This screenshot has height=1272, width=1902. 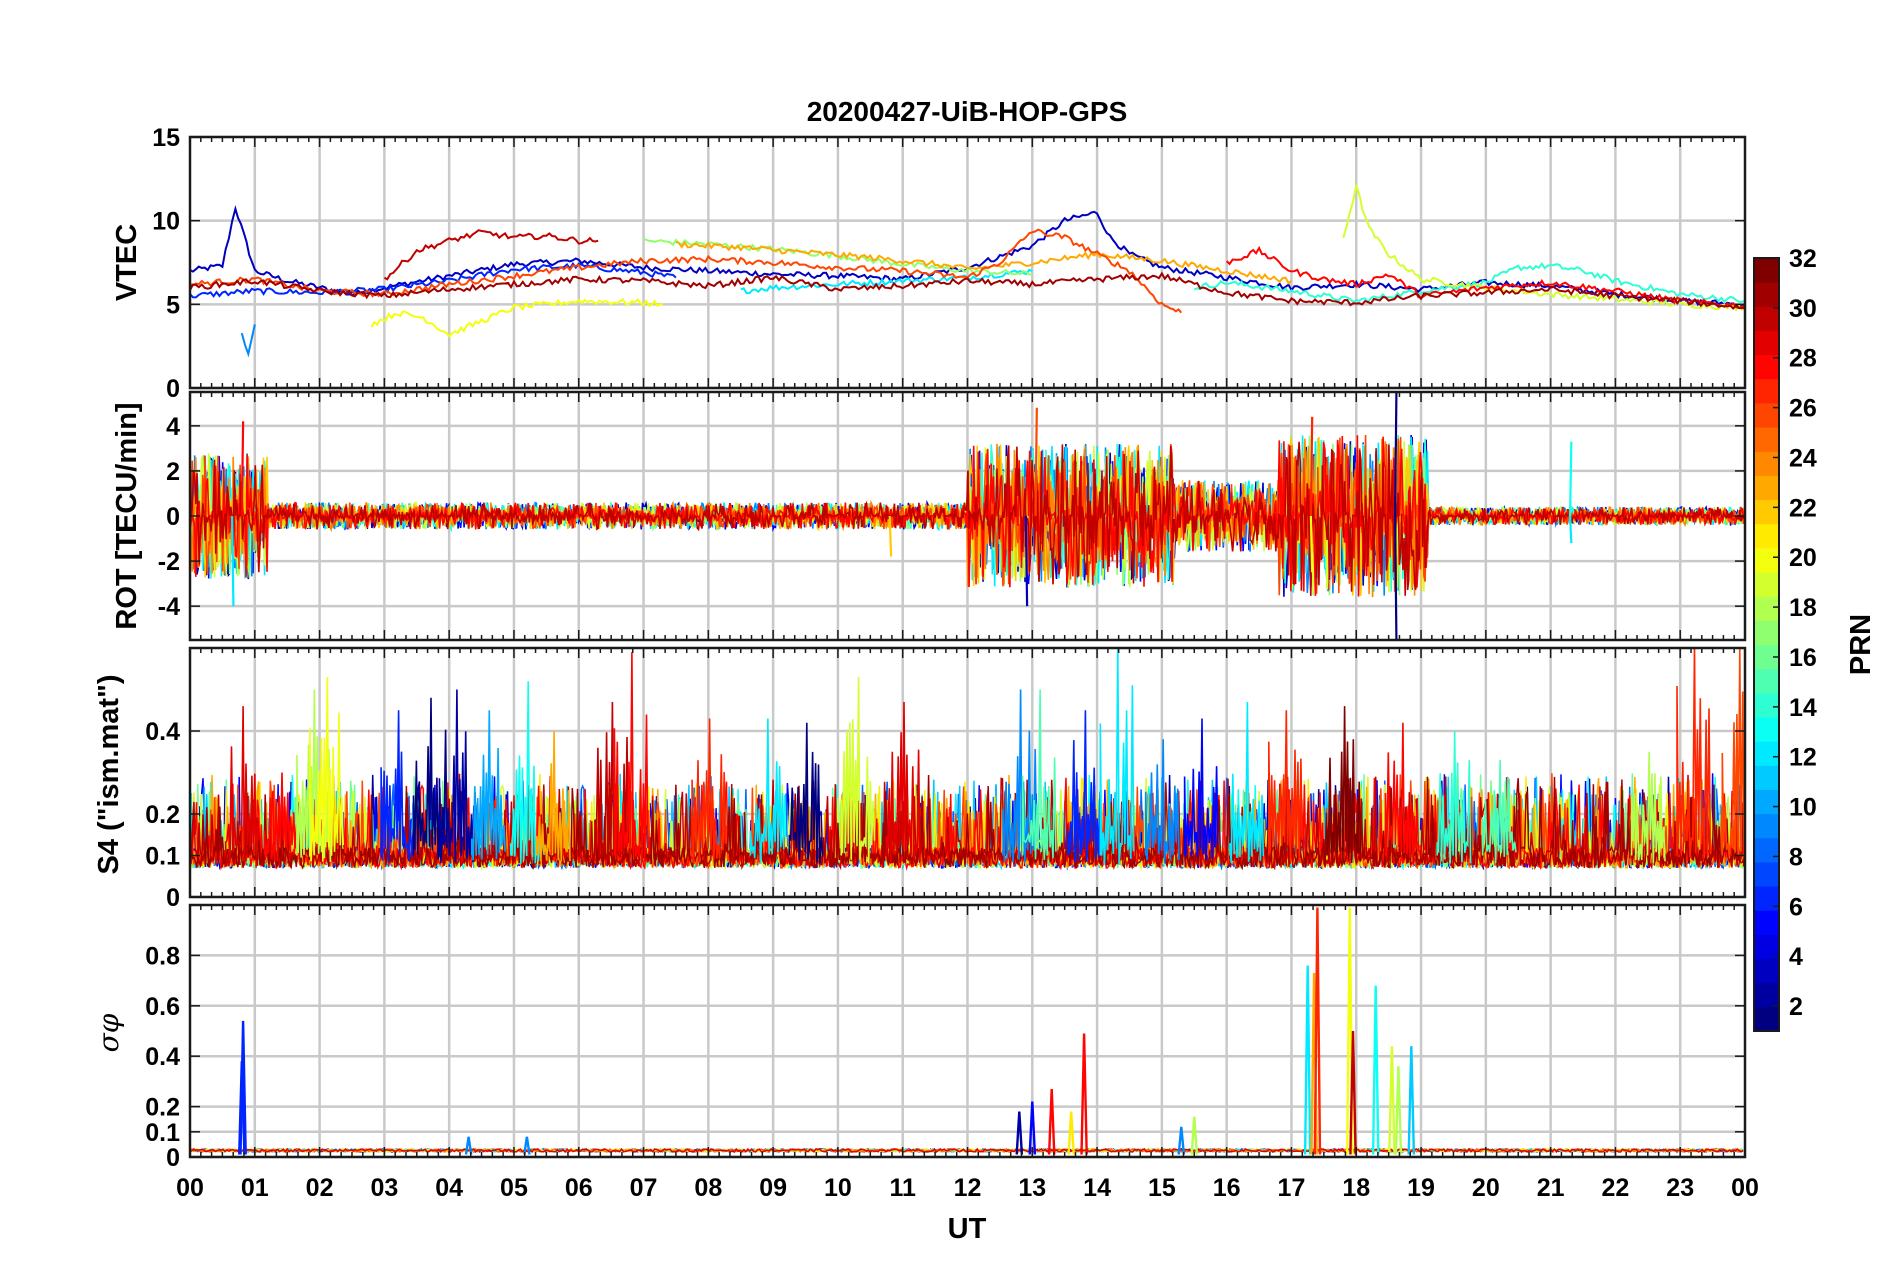 What do you see at coordinates (1803, 508) in the screenshot?
I see `colorbar-tick-label: 22` at bounding box center [1803, 508].